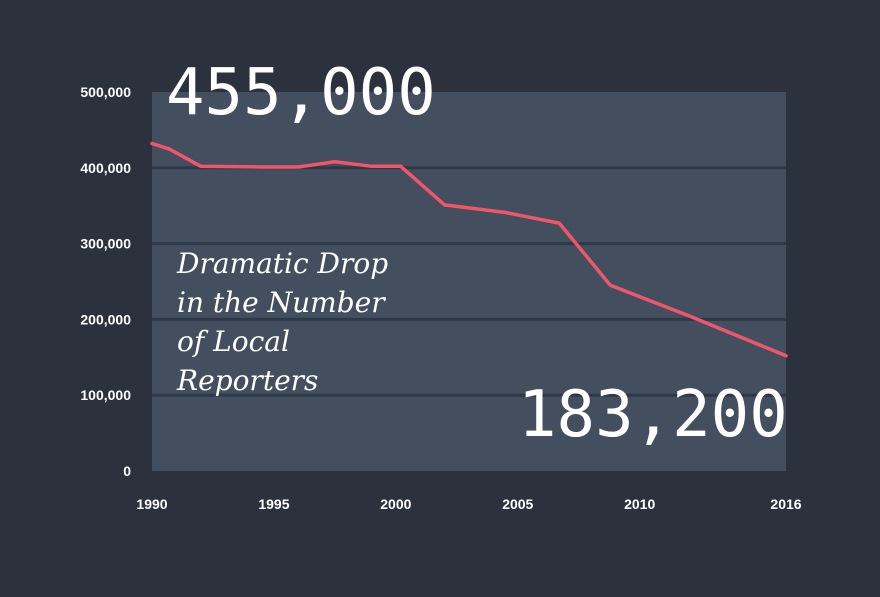 This screenshot has height=597, width=880. I want to click on chart-title-line-3: Reporters, so click(247, 380).